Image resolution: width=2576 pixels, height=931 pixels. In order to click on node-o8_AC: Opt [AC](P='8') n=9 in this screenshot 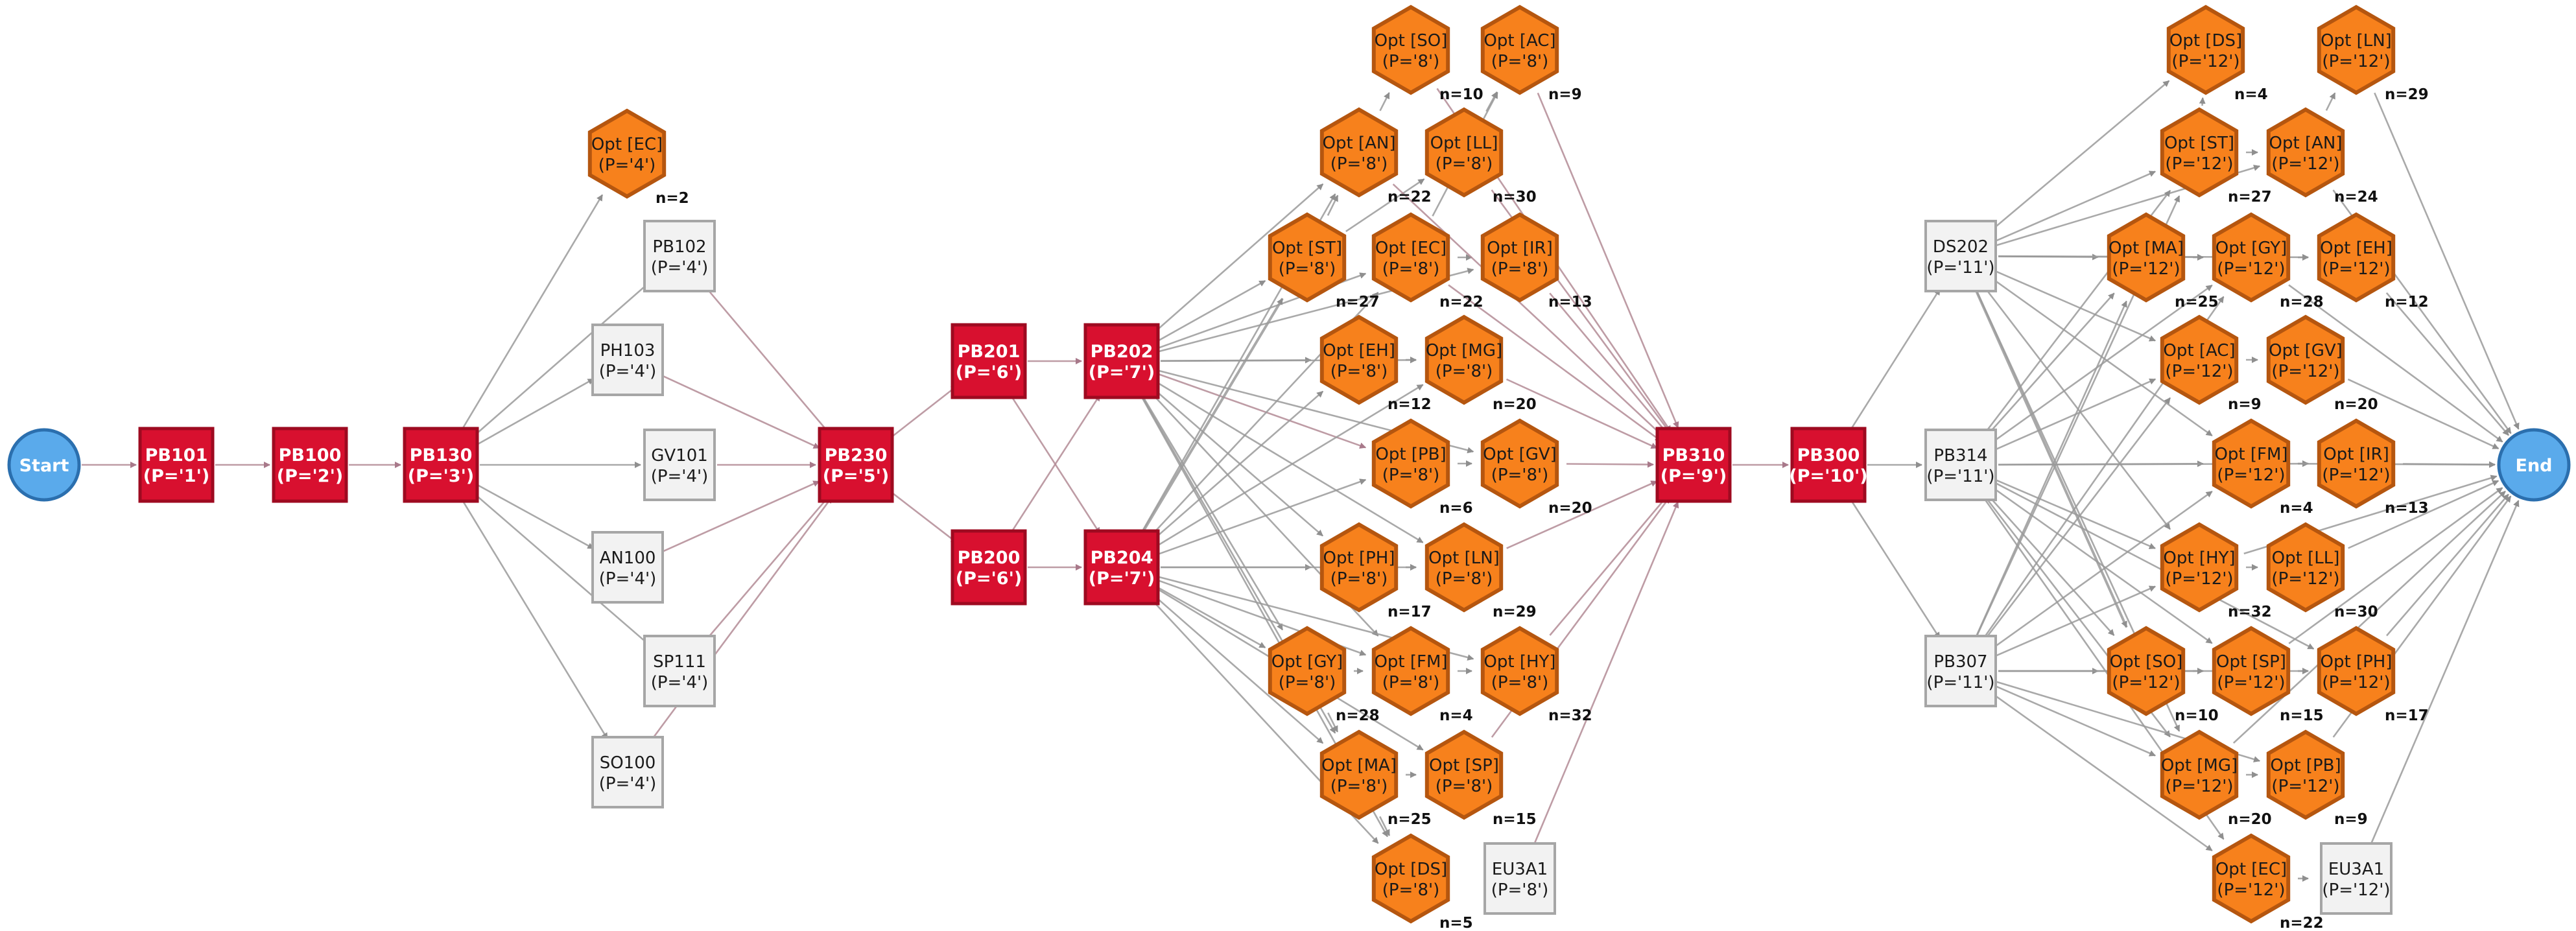, I will do `click(1531, 54)`.